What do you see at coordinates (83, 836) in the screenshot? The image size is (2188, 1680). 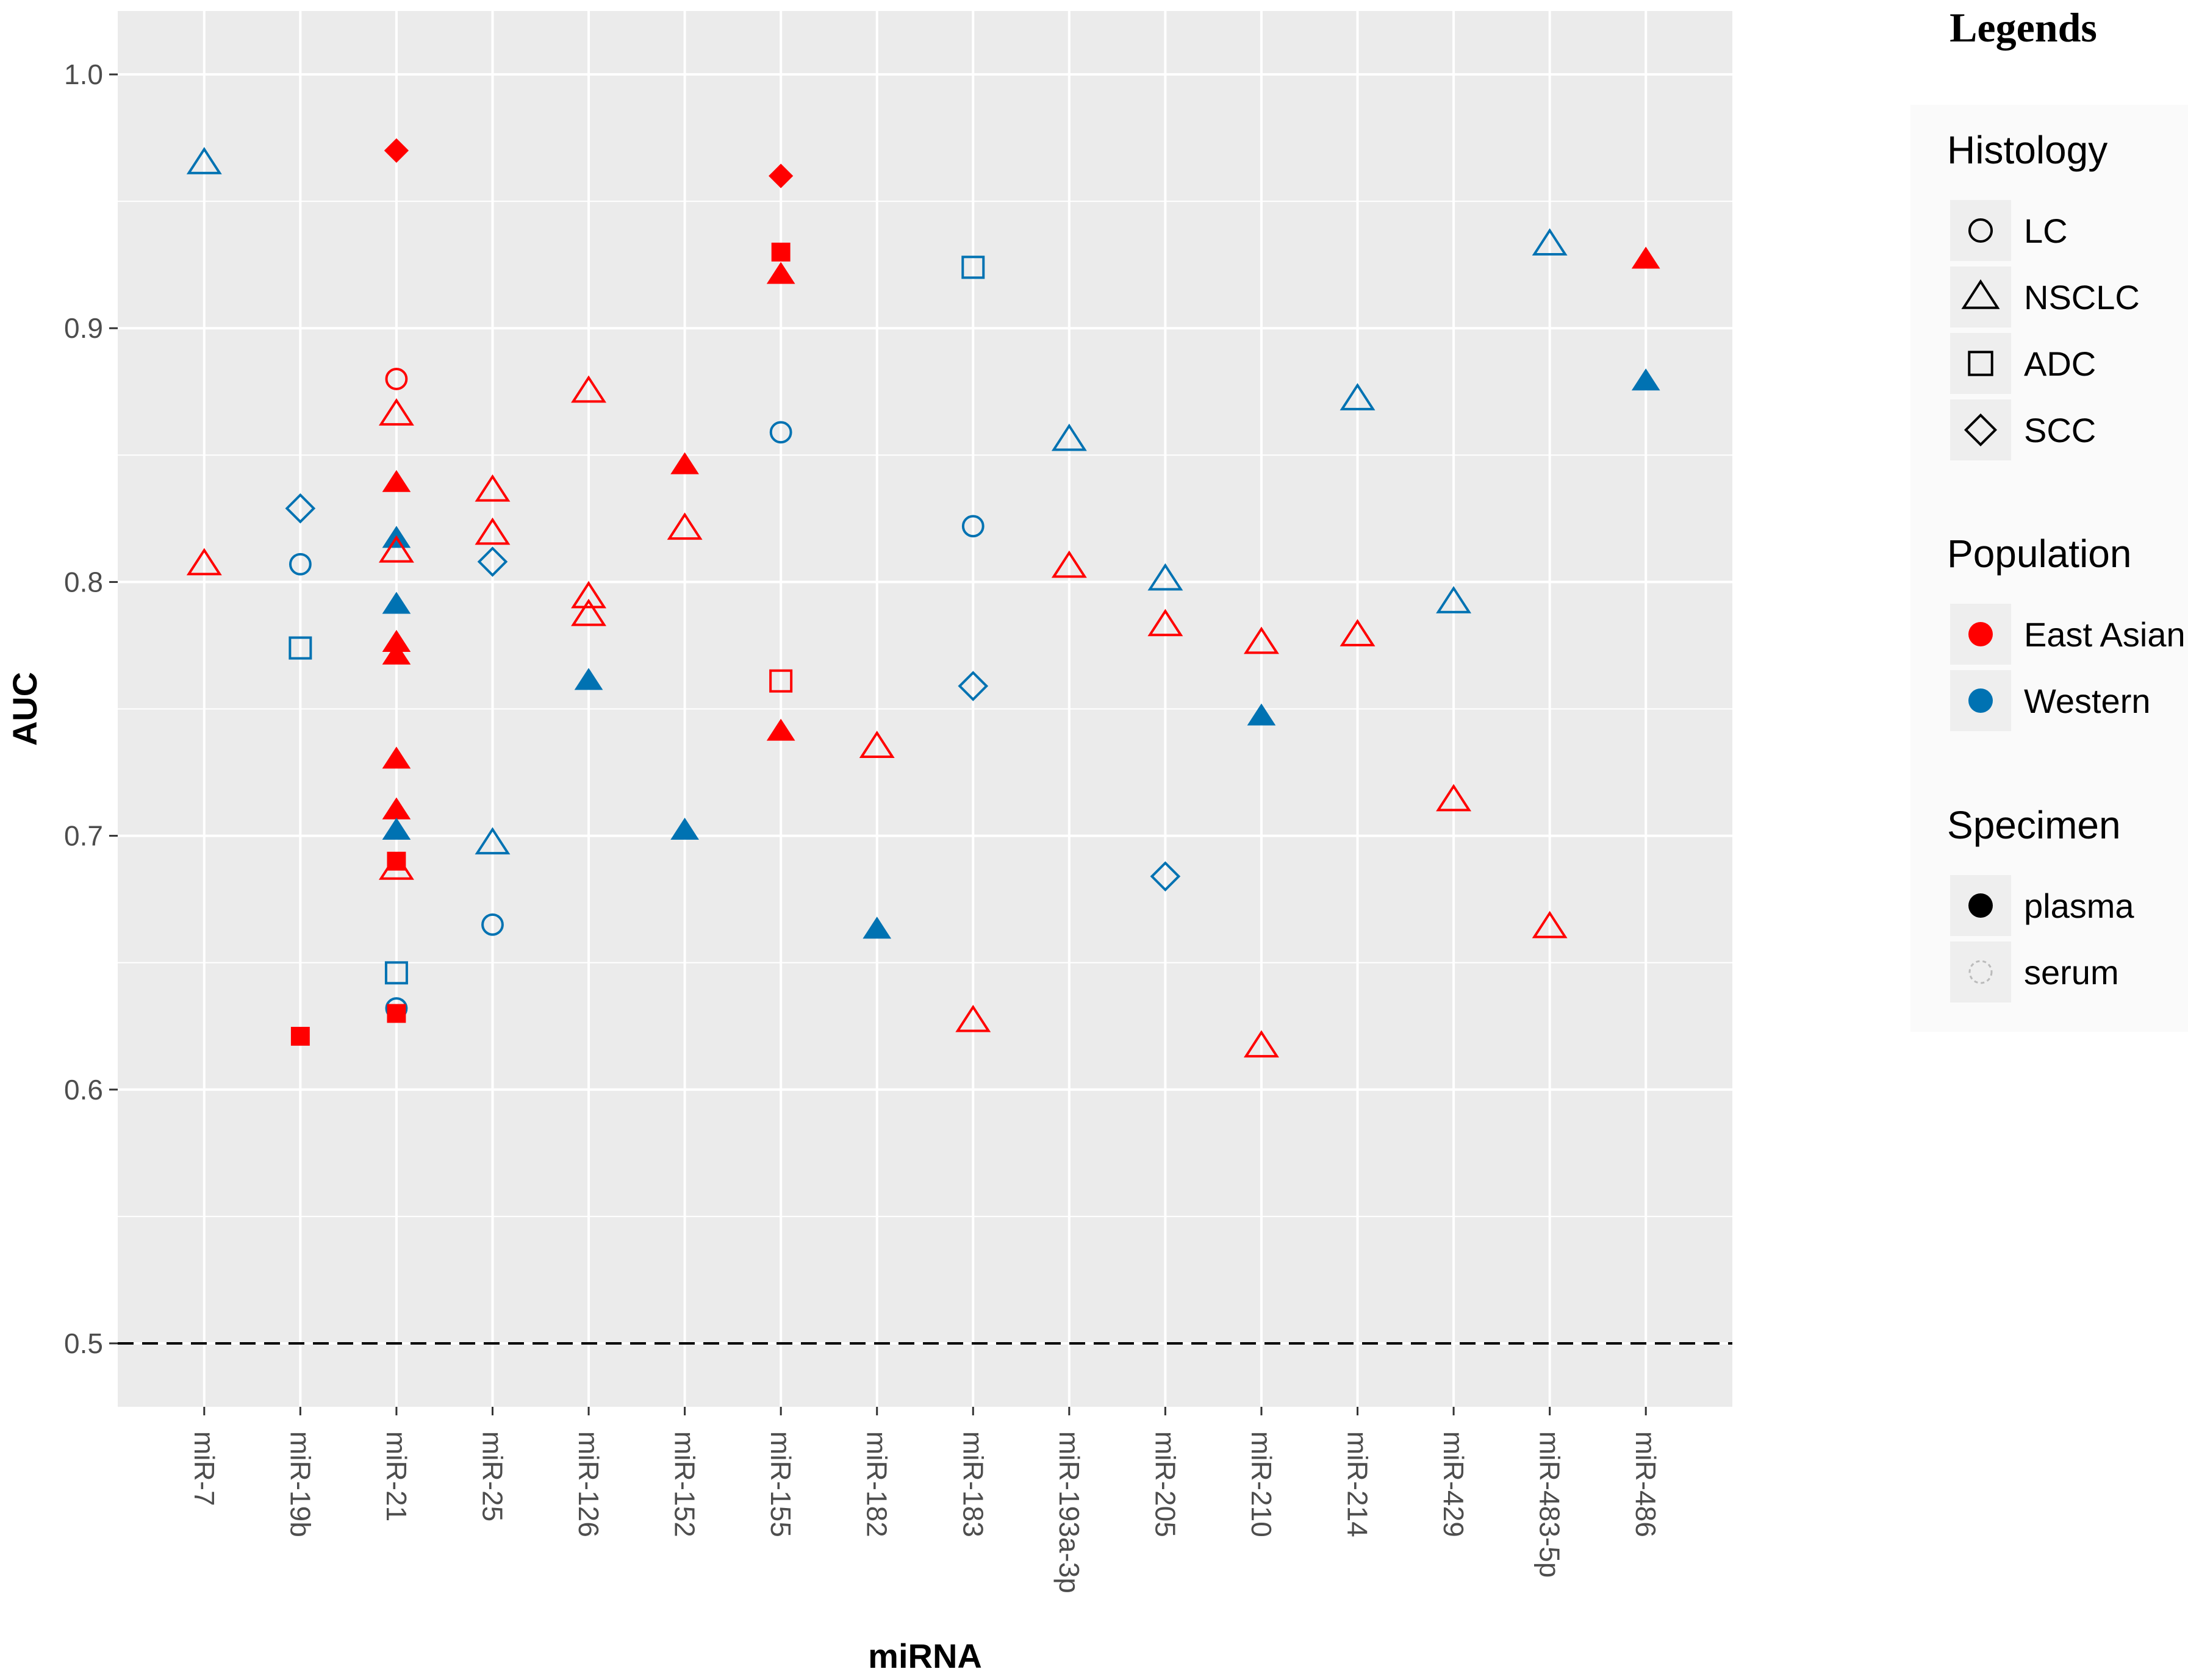 I see `y-tick-label: 0.7` at bounding box center [83, 836].